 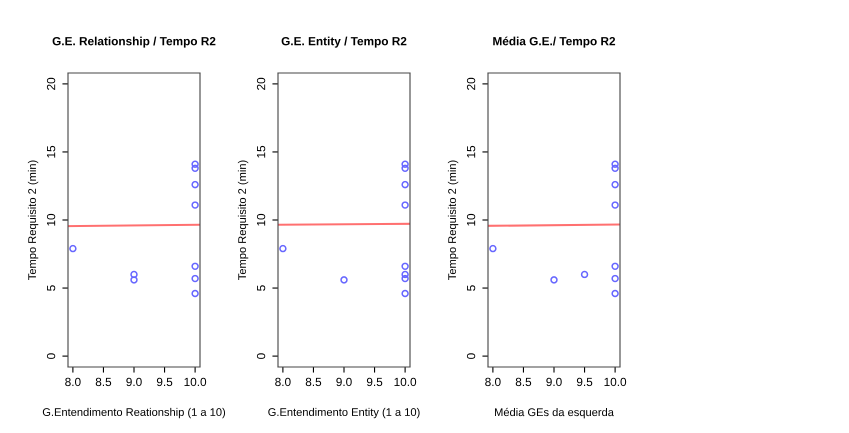 What do you see at coordinates (134, 42) in the screenshot?
I see `chart-title: G.E. Relationship / Tempo R2` at bounding box center [134, 42].